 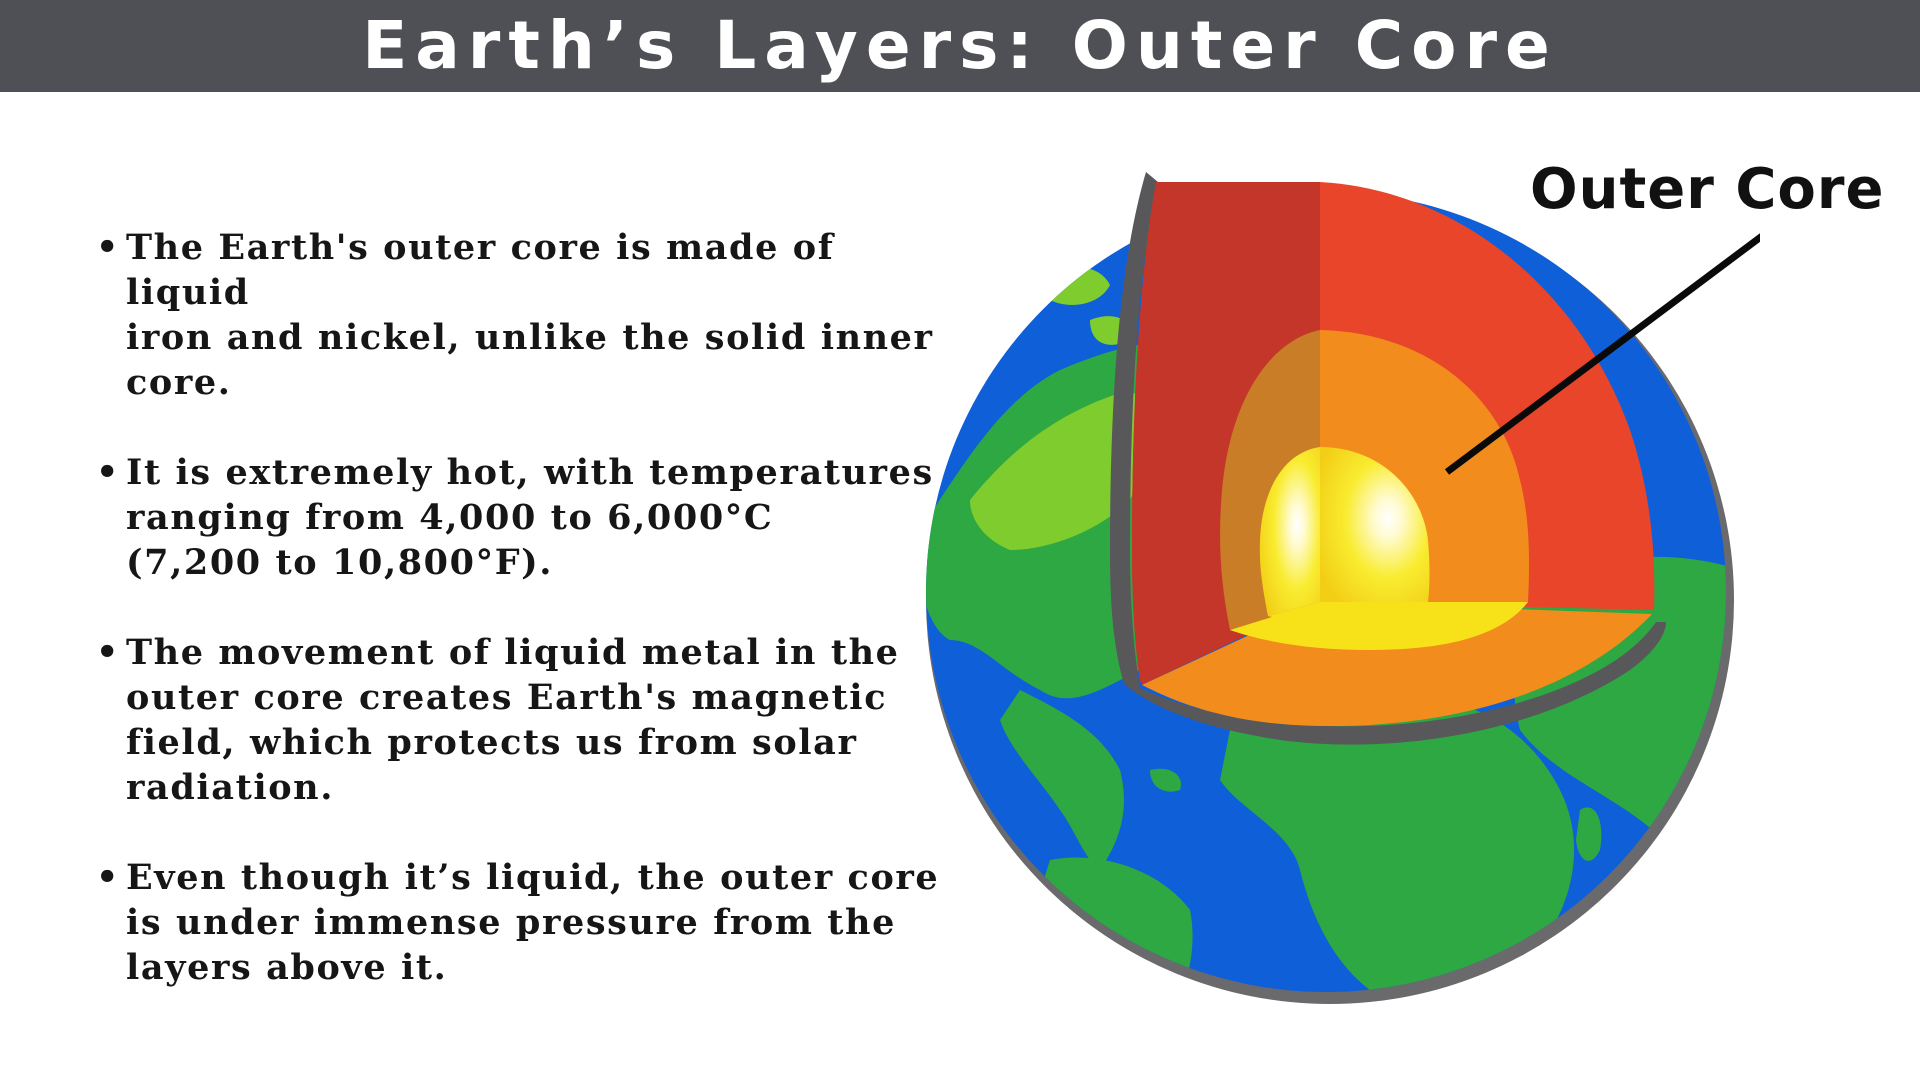 I want to click on madagascar-island, so click(x=1589, y=834).